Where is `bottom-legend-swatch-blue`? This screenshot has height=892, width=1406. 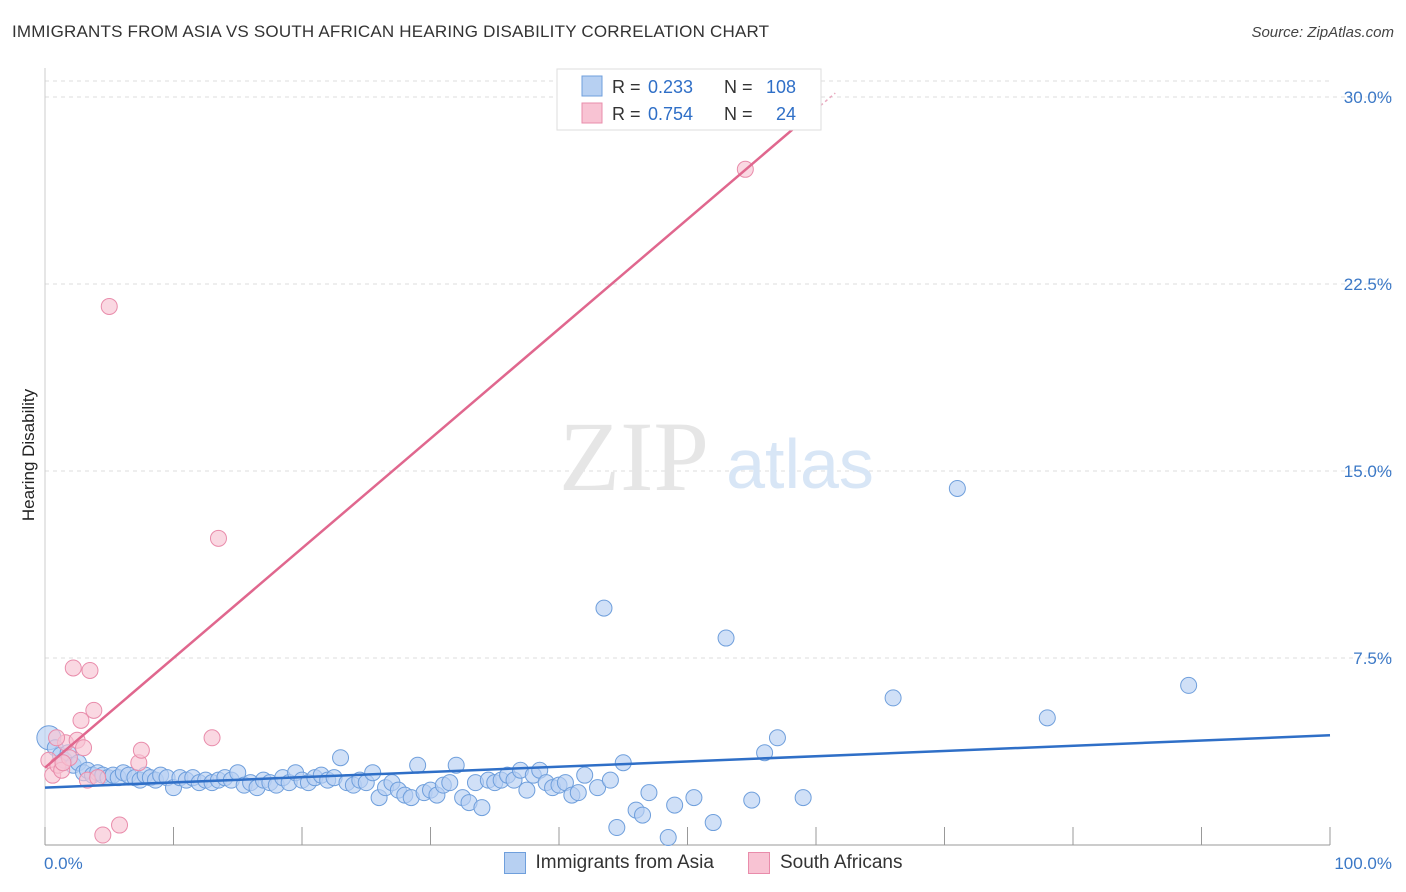 bottom-legend-swatch-blue is located at coordinates (514, 863).